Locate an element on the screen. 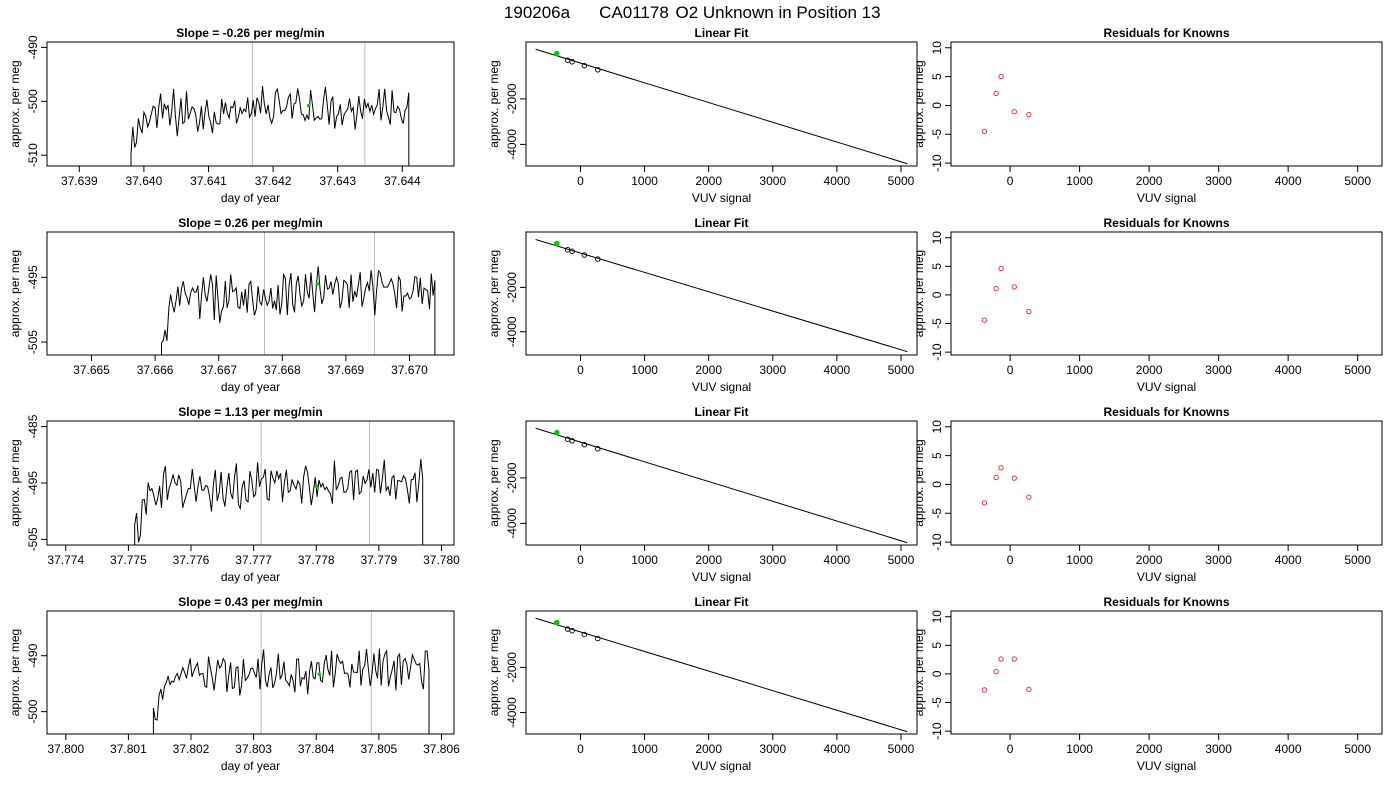 The width and height of the screenshot is (1400, 800). x-tick-label: 37.642 is located at coordinates (273, 181).